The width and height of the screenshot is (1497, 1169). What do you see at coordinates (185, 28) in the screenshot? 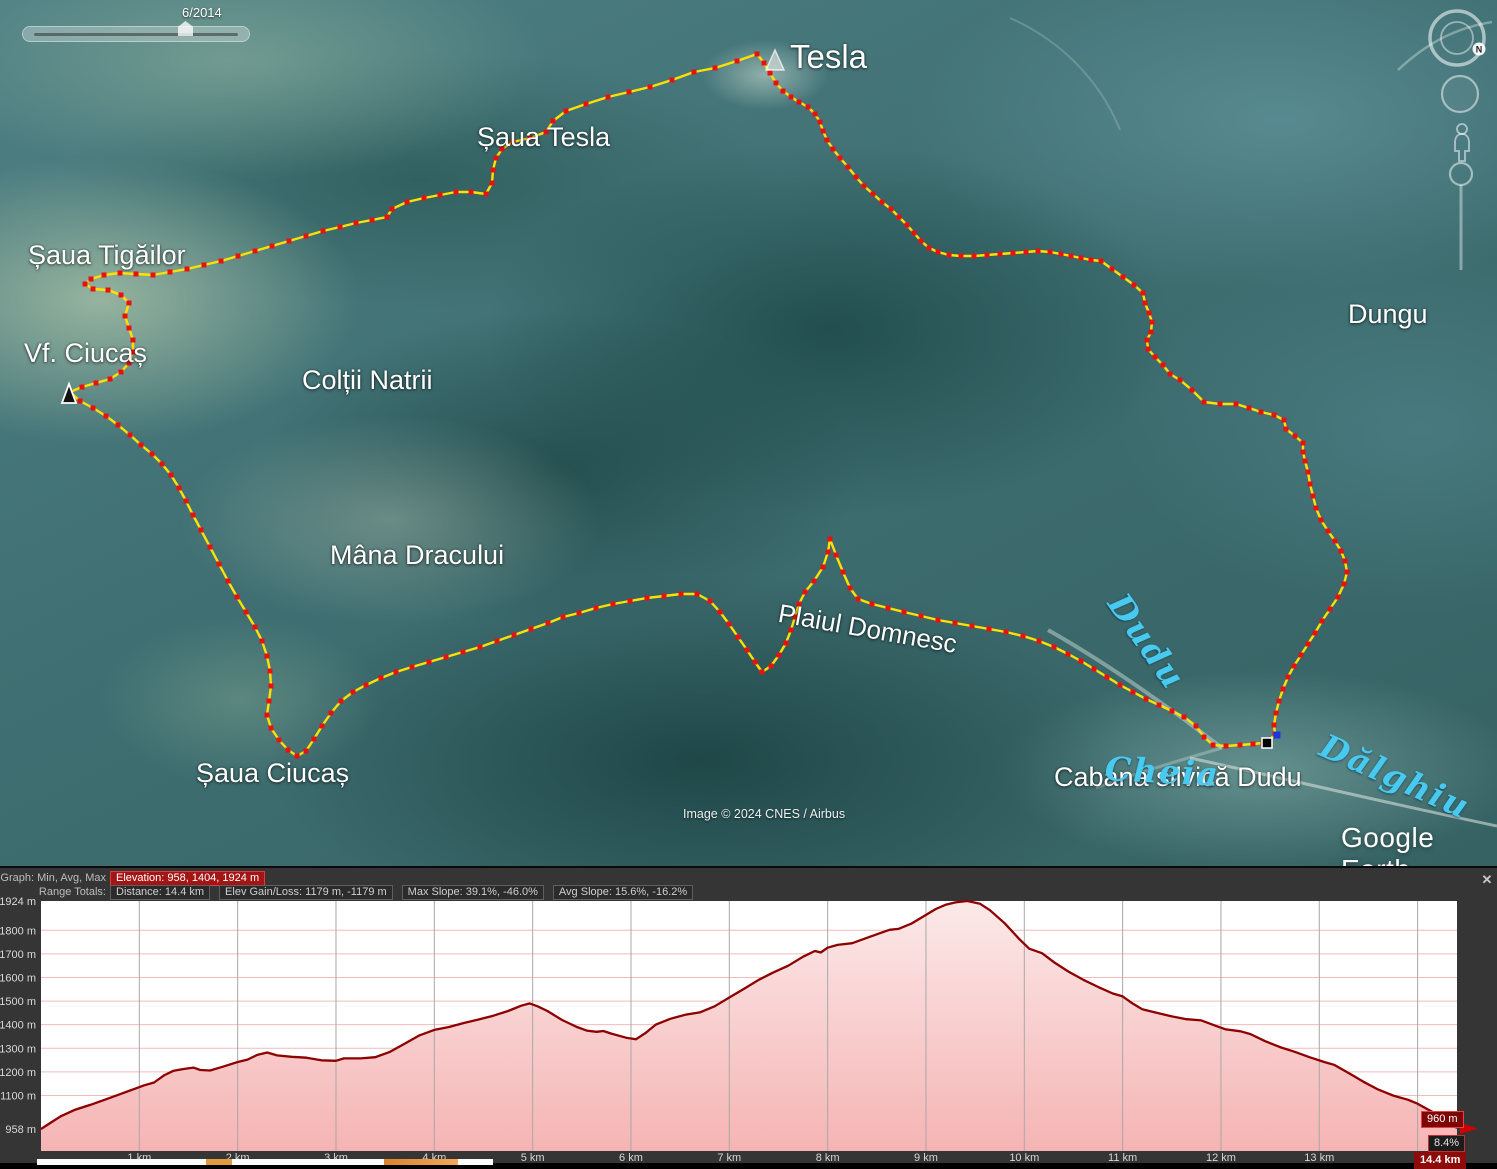
I see `time-slider-handle` at bounding box center [185, 28].